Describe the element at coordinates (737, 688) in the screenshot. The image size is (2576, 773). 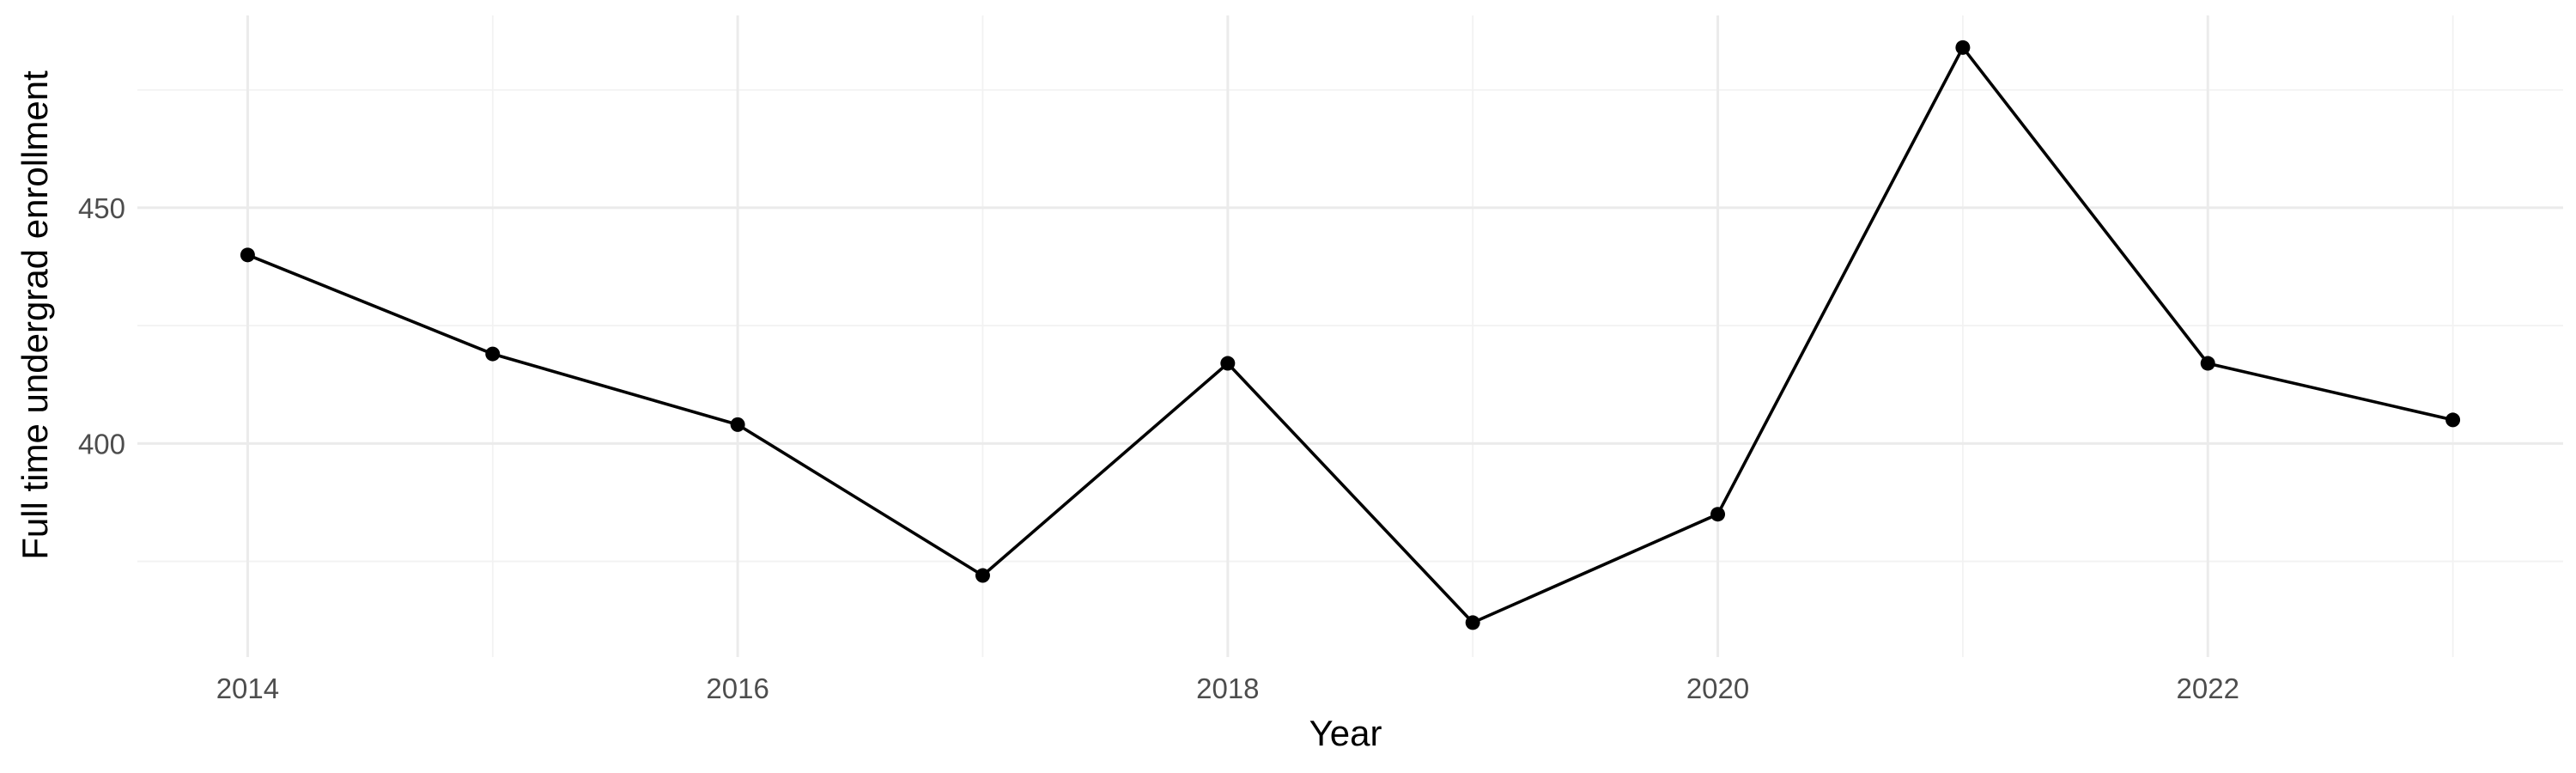
I see `x-tick-label: 2016` at that location.